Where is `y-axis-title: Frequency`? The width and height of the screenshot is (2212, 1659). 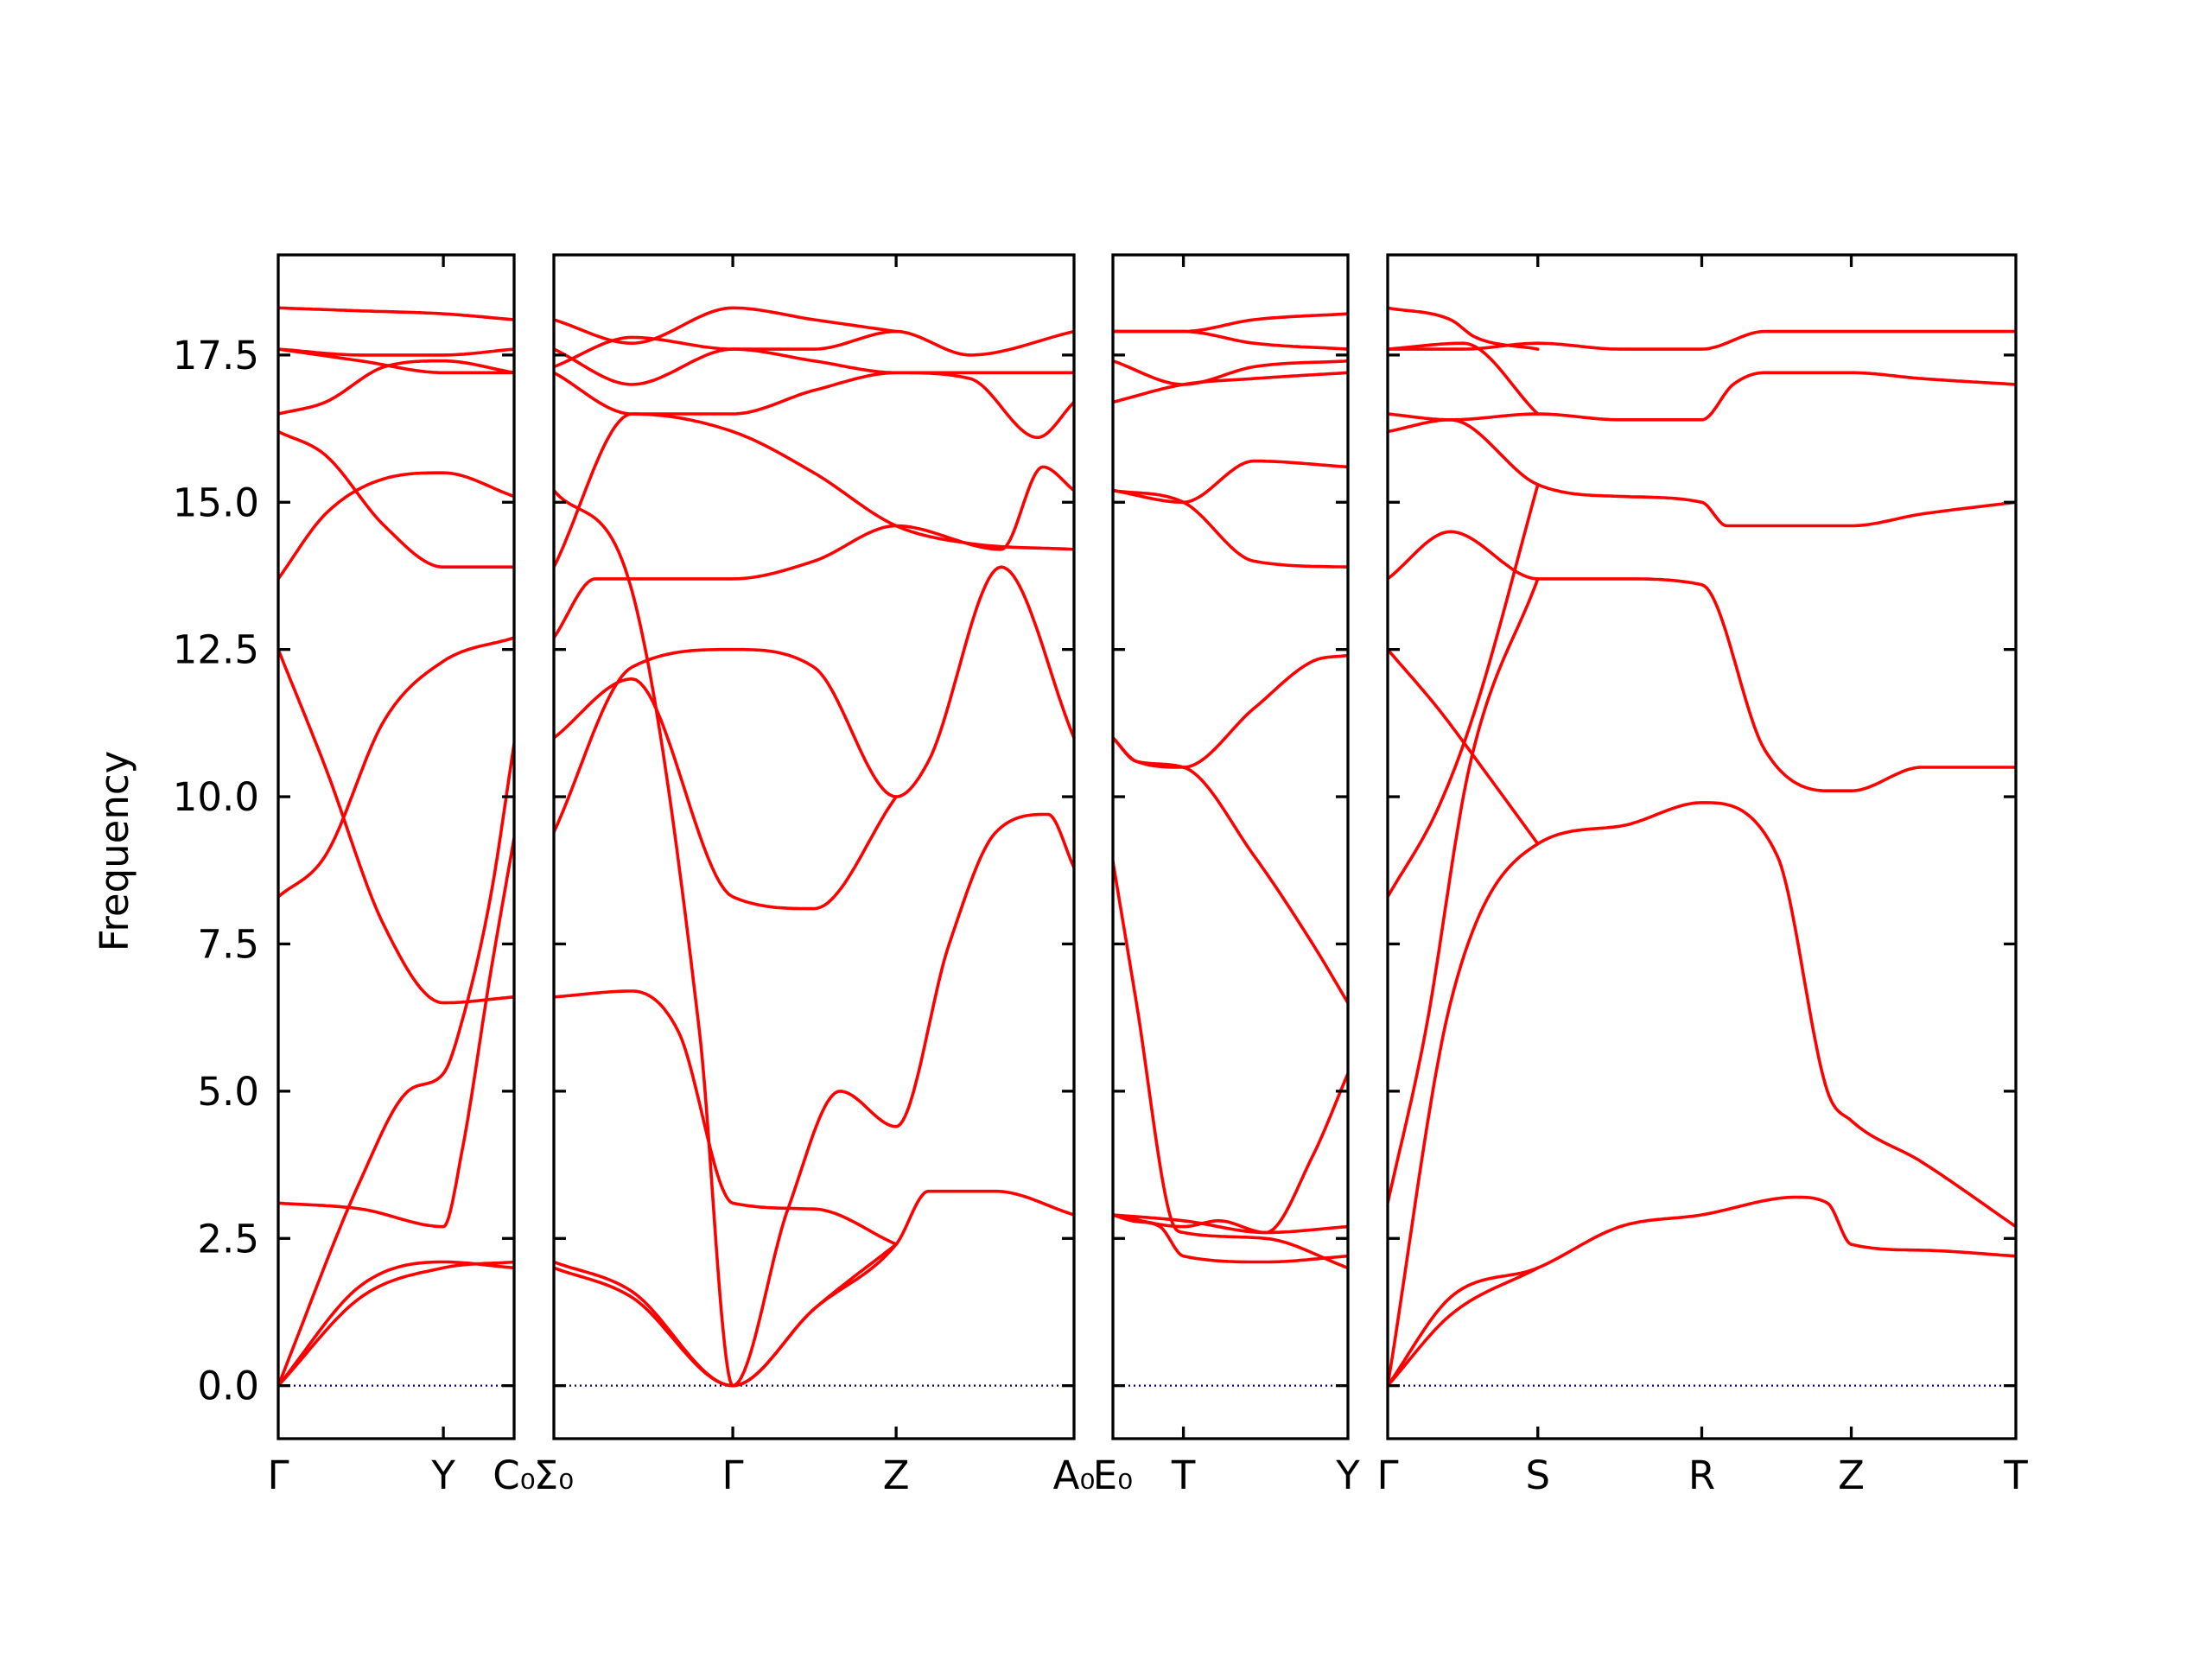 y-axis-title: Frequency is located at coordinates (114, 851).